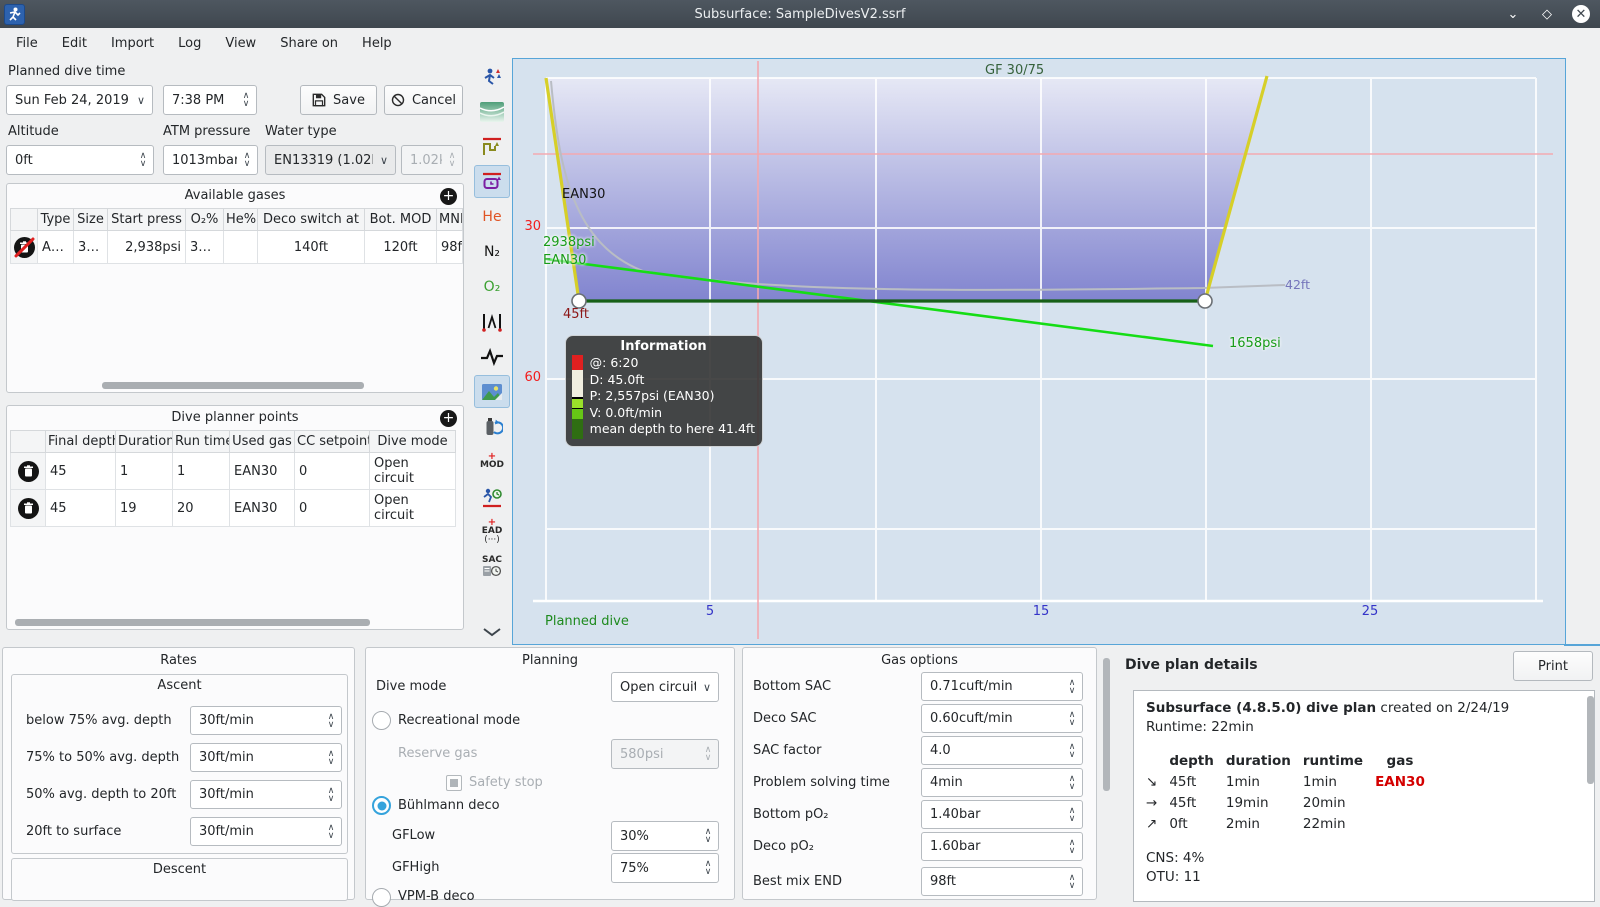  I want to click on gas-start-press-cell: 2,938psi, so click(146, 247).